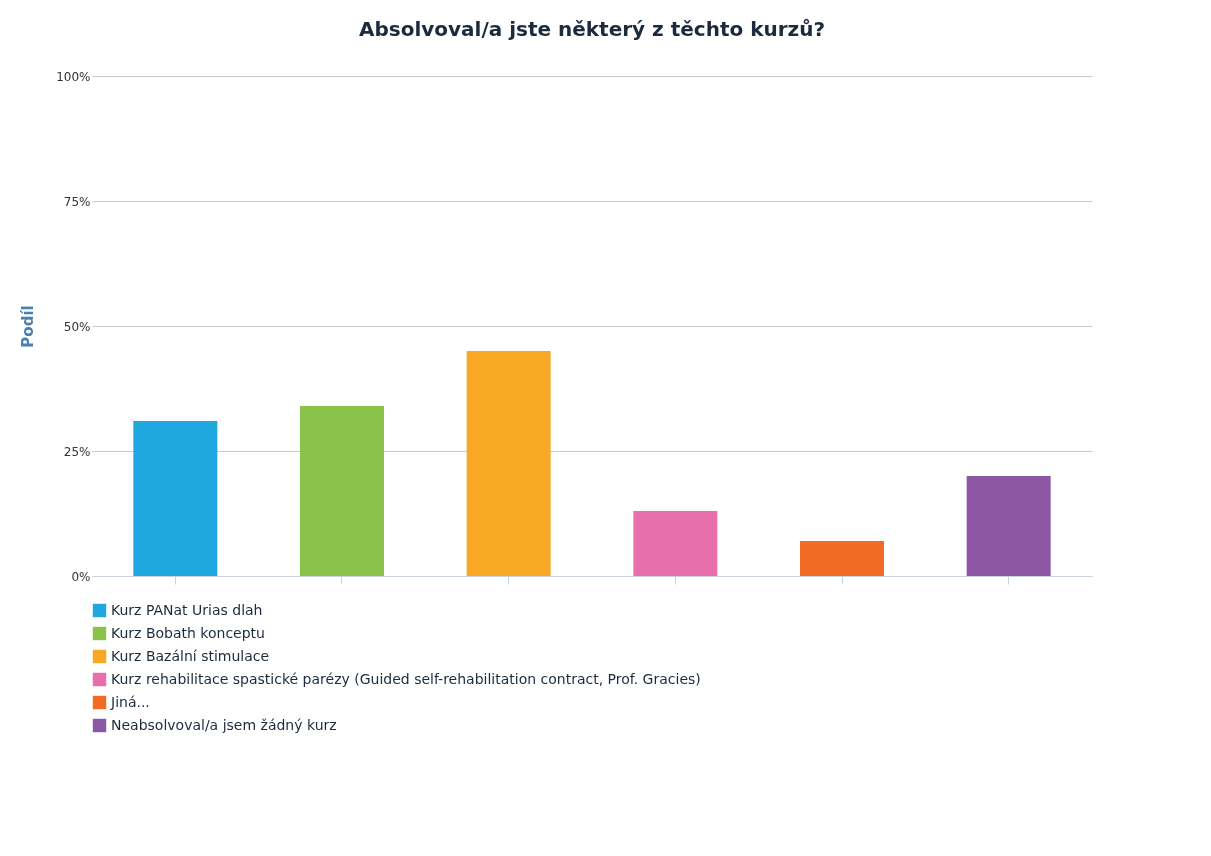 The height and width of the screenshot is (856, 1211). What do you see at coordinates (73, 76) in the screenshot?
I see `y-tick-label: 100%` at bounding box center [73, 76].